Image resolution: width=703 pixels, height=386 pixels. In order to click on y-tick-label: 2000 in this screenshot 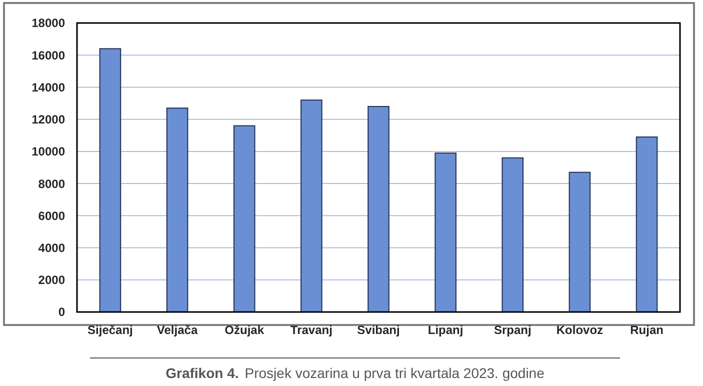, I will do `click(52, 280)`.